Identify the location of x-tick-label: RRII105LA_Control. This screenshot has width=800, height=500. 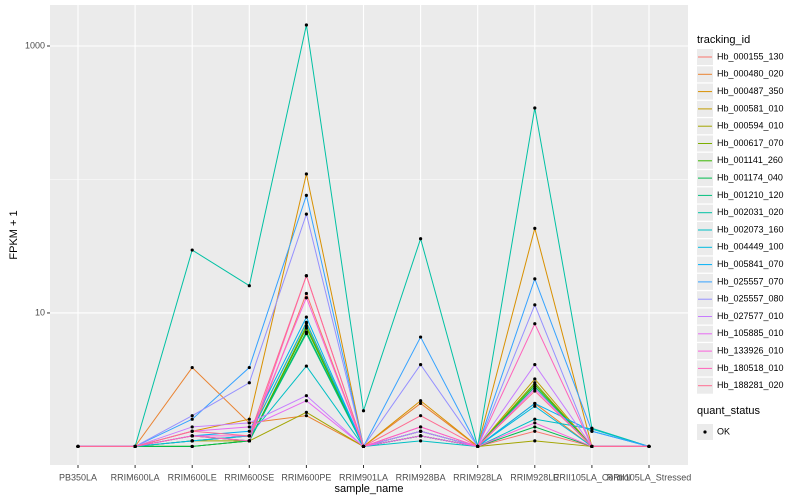
(592, 477).